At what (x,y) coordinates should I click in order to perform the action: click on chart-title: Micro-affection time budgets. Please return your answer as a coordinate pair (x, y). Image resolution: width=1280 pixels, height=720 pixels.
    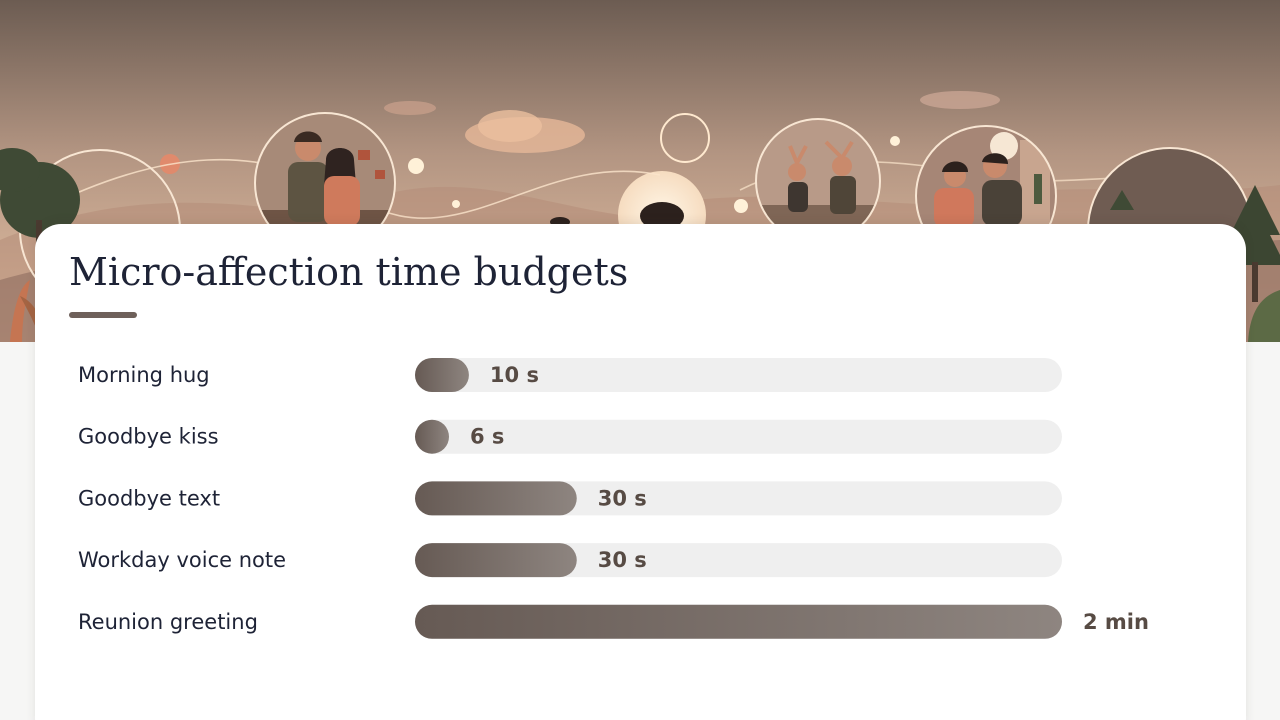
    Looking at the image, I should click on (349, 272).